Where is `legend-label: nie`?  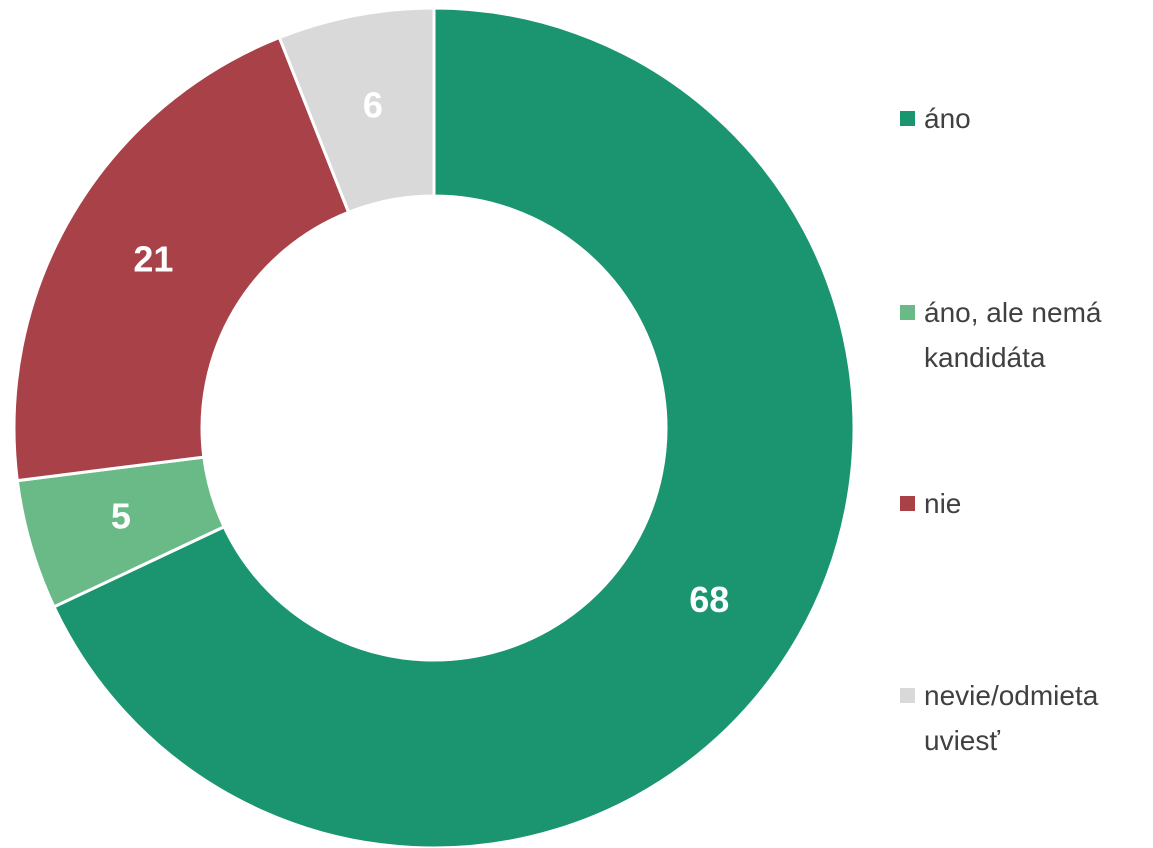
legend-label: nie is located at coordinates (943, 503).